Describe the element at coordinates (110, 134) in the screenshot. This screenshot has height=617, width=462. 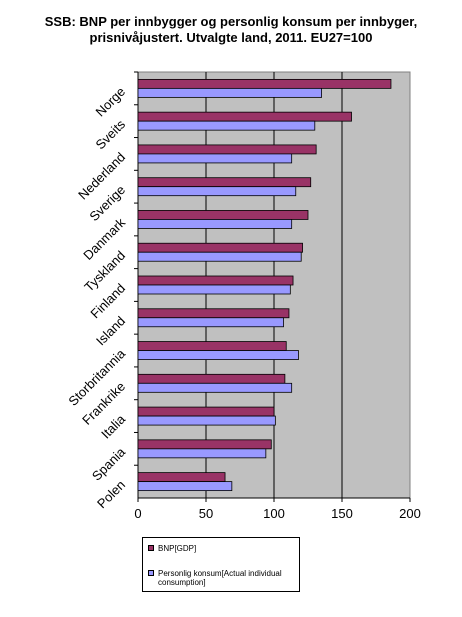
I see `category-label-sveits: Sveits` at that location.